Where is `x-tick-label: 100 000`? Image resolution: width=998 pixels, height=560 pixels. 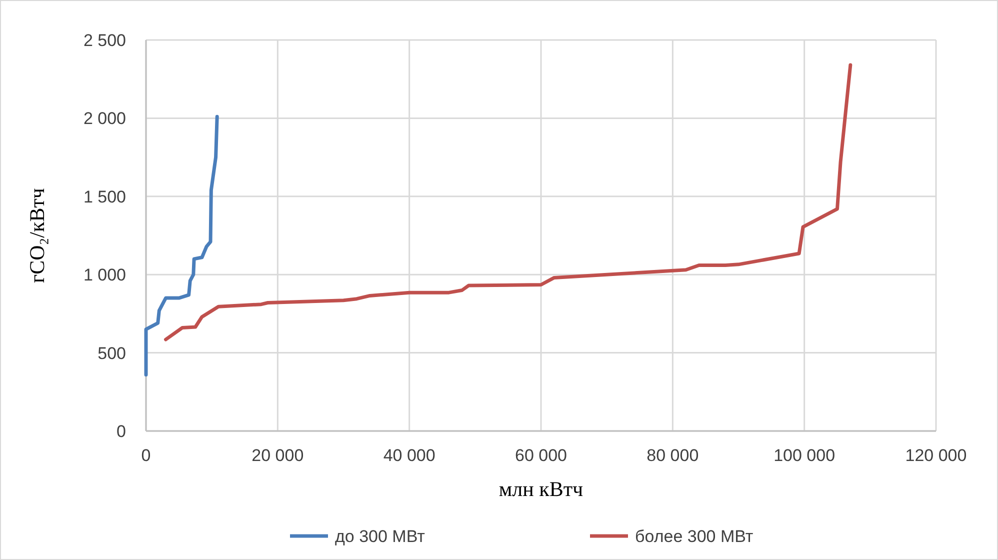 x-tick-label: 100 000 is located at coordinates (805, 455).